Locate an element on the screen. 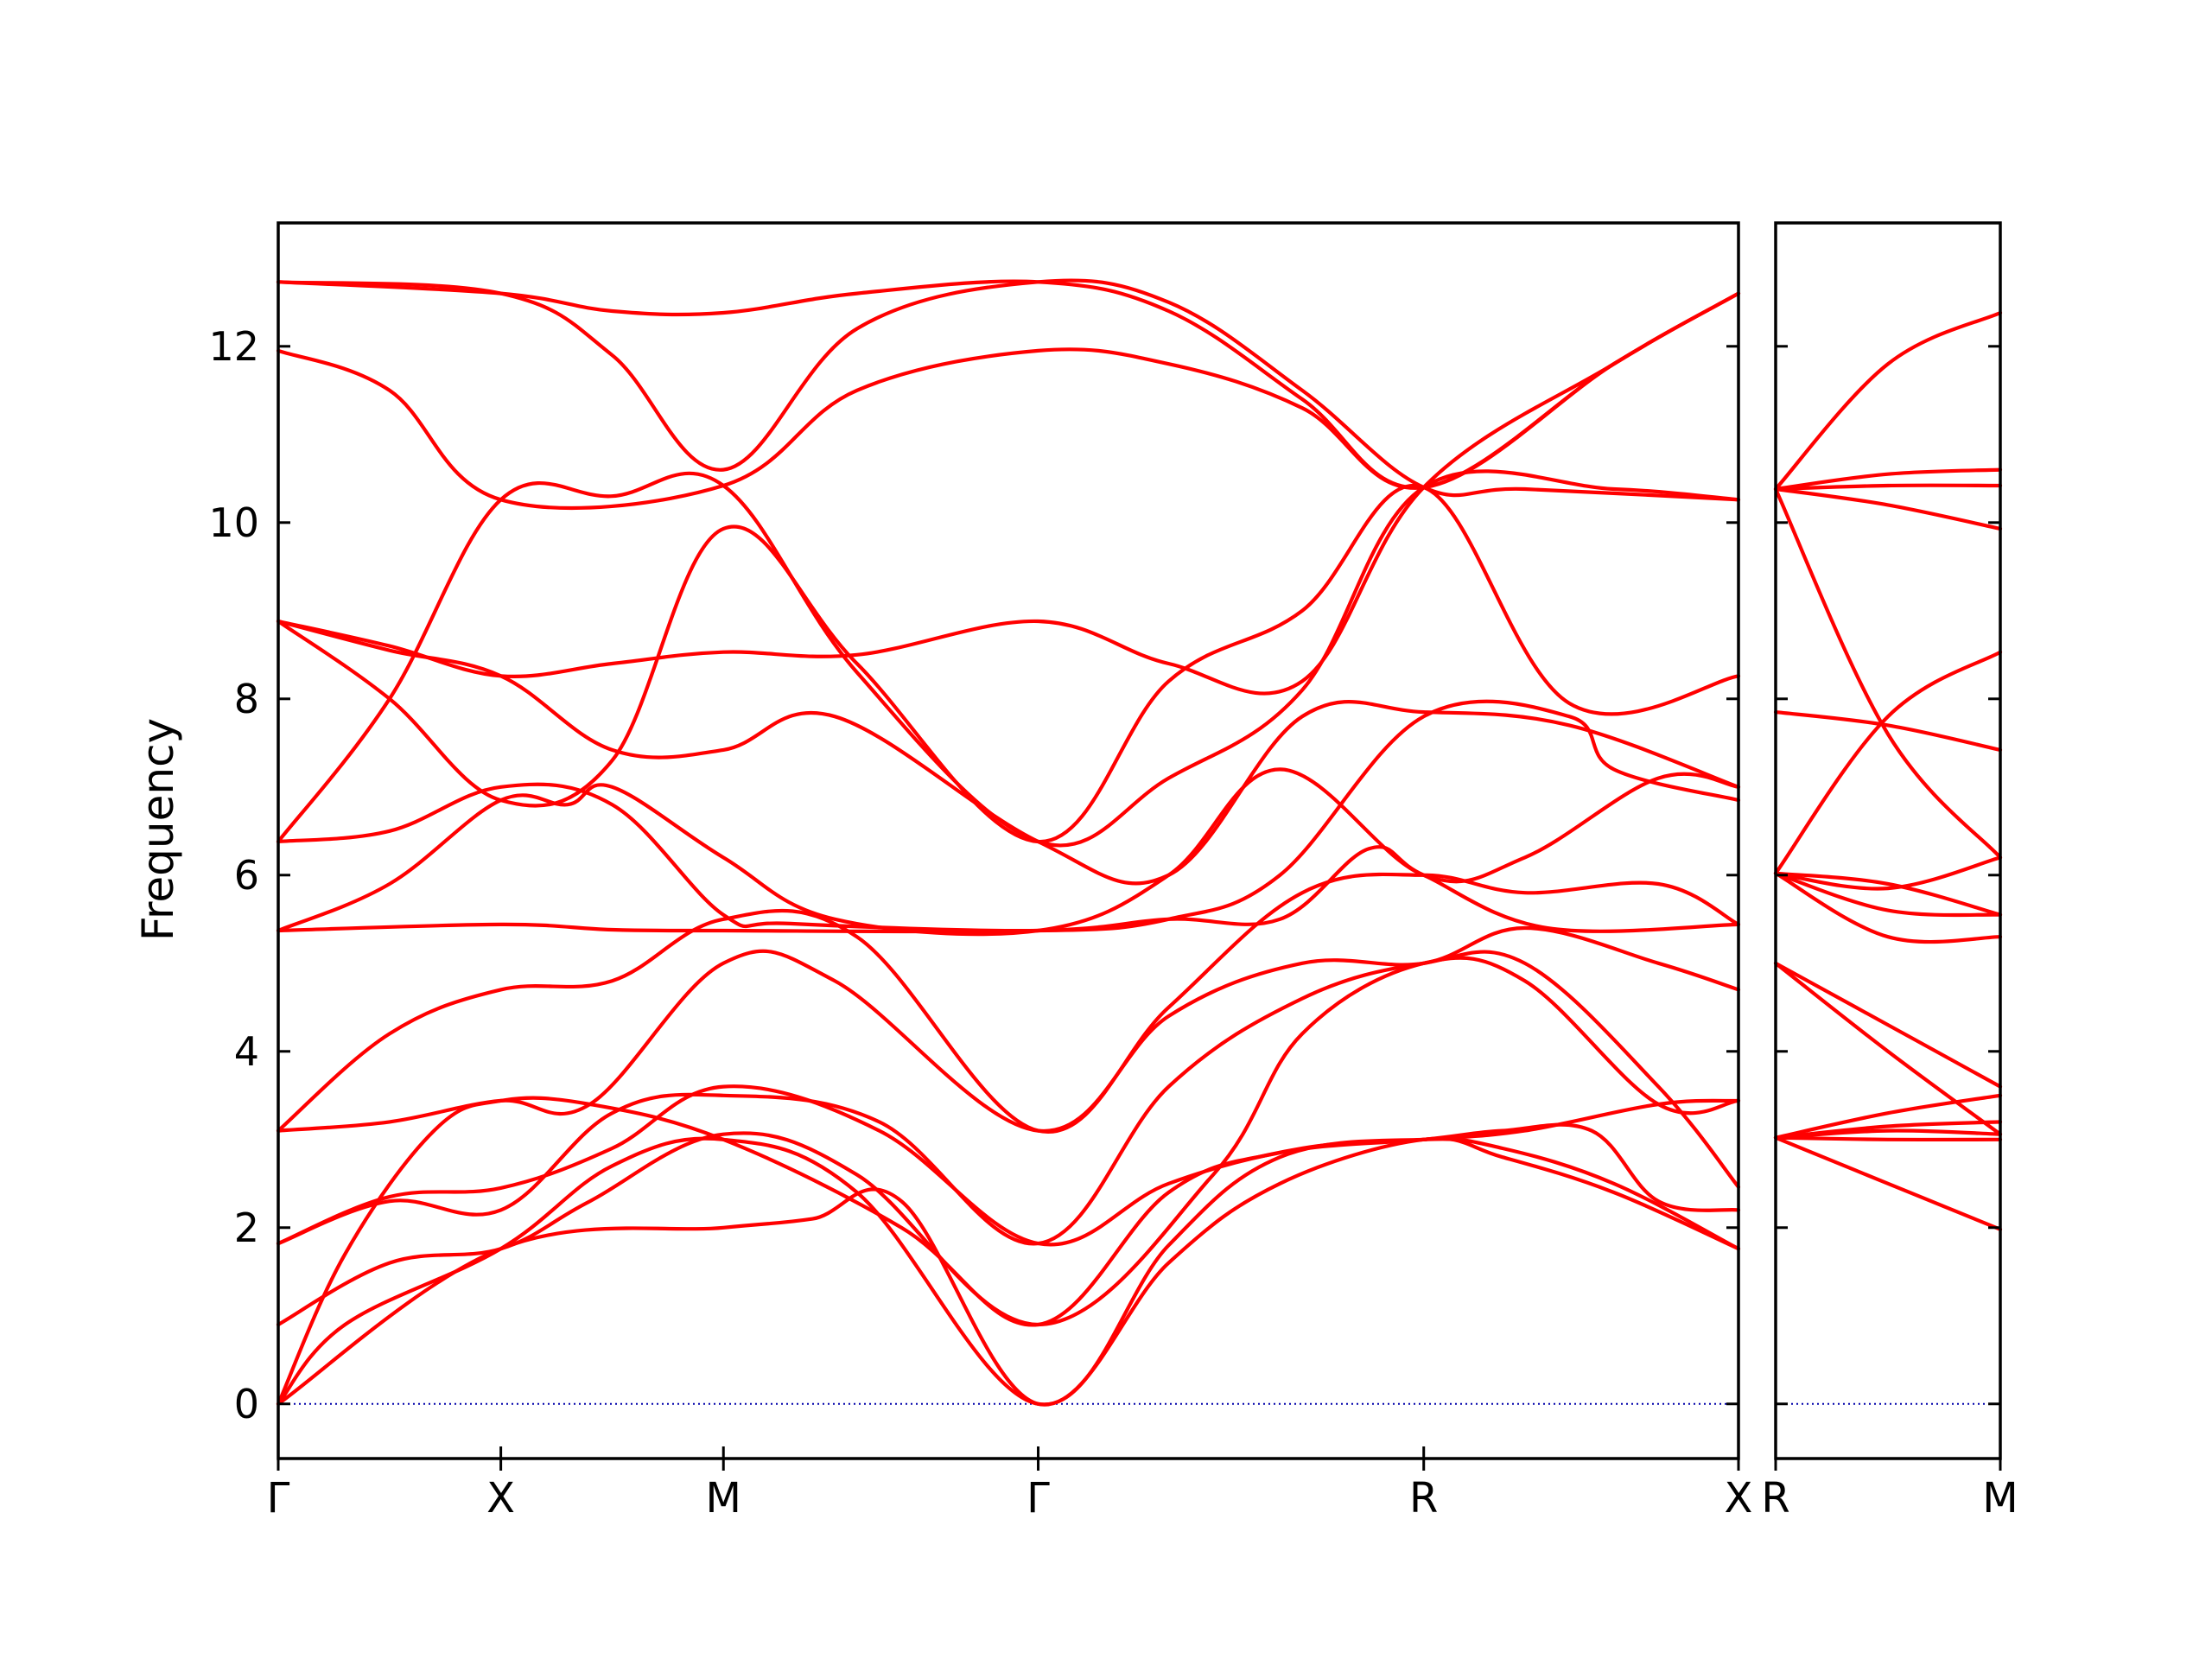 The width and height of the screenshot is (2212, 1659). band-line-b12 is located at coordinates (1888, 731).